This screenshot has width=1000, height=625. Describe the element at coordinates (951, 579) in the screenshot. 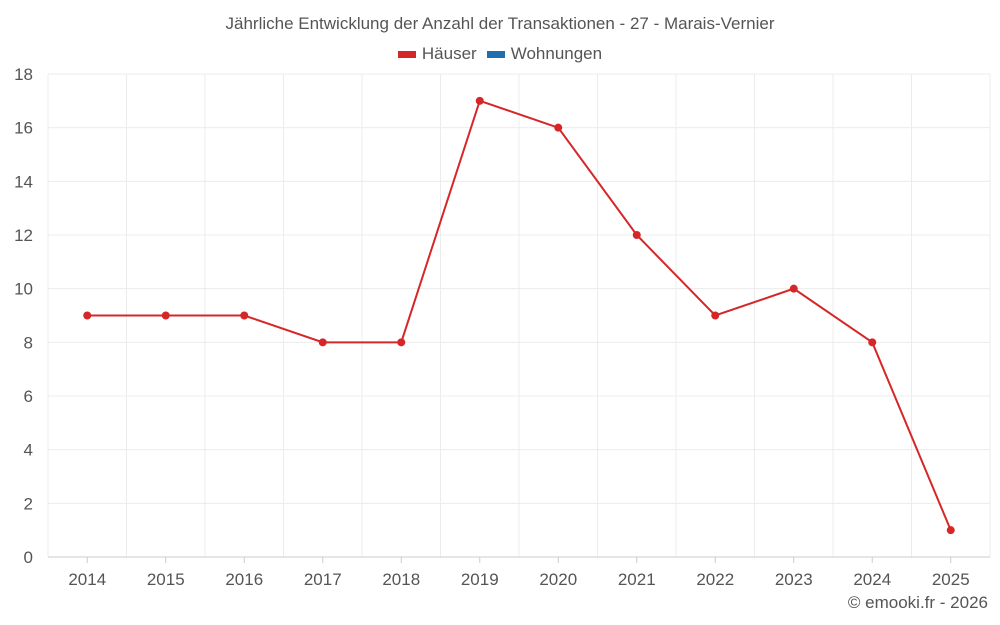

I see `x-tick-label: 2025` at that location.